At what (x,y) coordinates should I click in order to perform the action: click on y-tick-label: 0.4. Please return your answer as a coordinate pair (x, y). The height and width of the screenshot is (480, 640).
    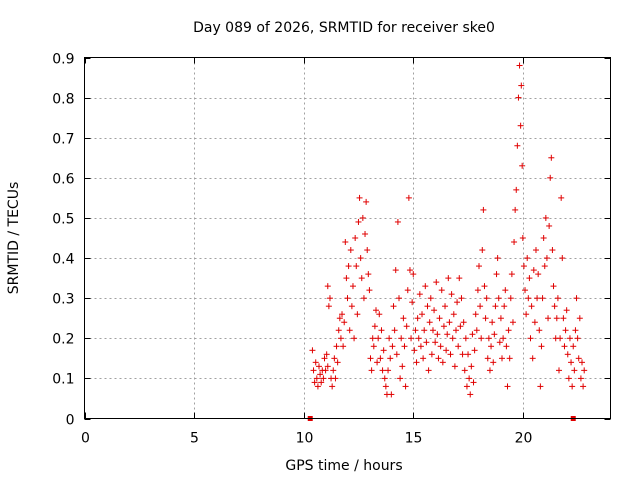
    Looking at the image, I should click on (63, 260).